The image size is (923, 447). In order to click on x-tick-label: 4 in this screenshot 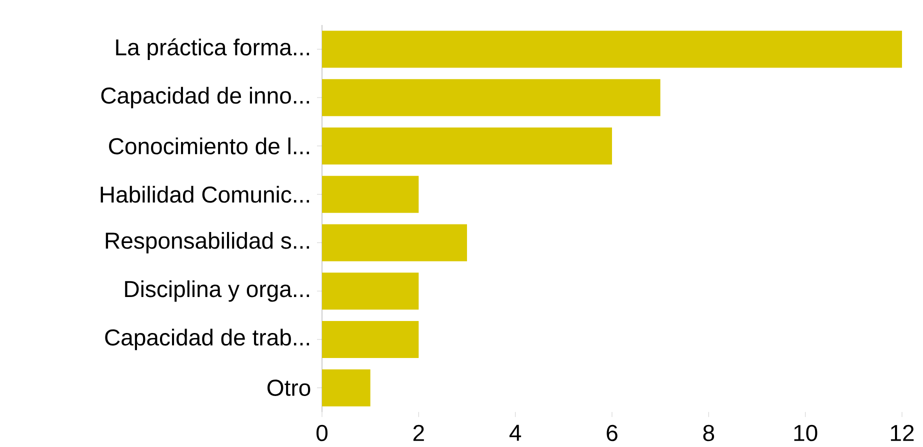, I will do `click(515, 432)`.